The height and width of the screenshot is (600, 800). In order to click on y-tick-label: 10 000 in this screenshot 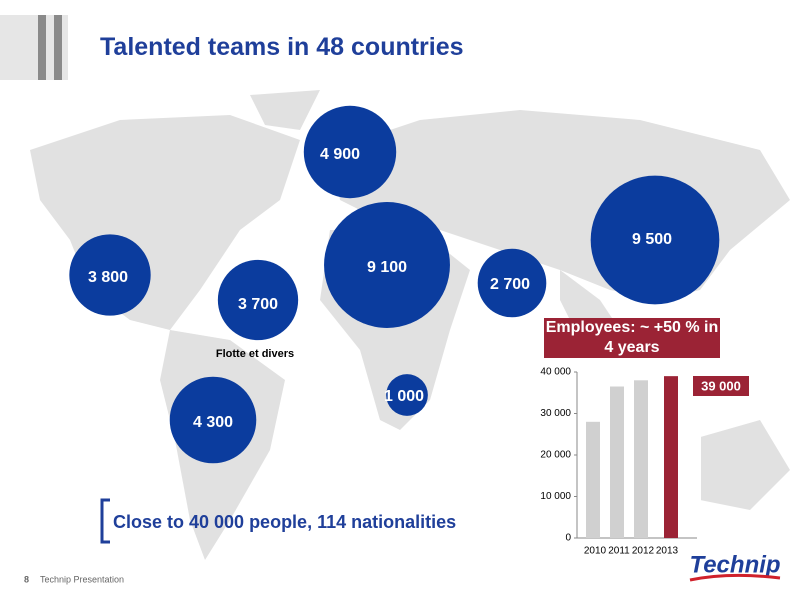, I will do `click(555, 496)`.